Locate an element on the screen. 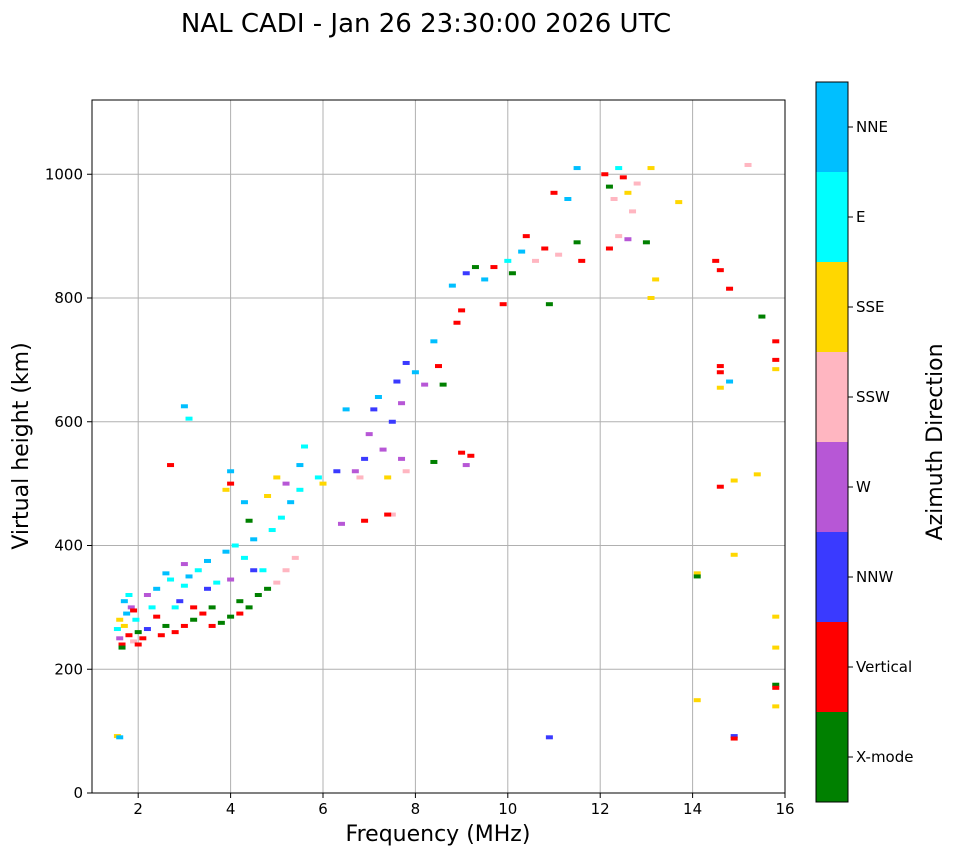  x-tick-label: 6 is located at coordinates (323, 809).